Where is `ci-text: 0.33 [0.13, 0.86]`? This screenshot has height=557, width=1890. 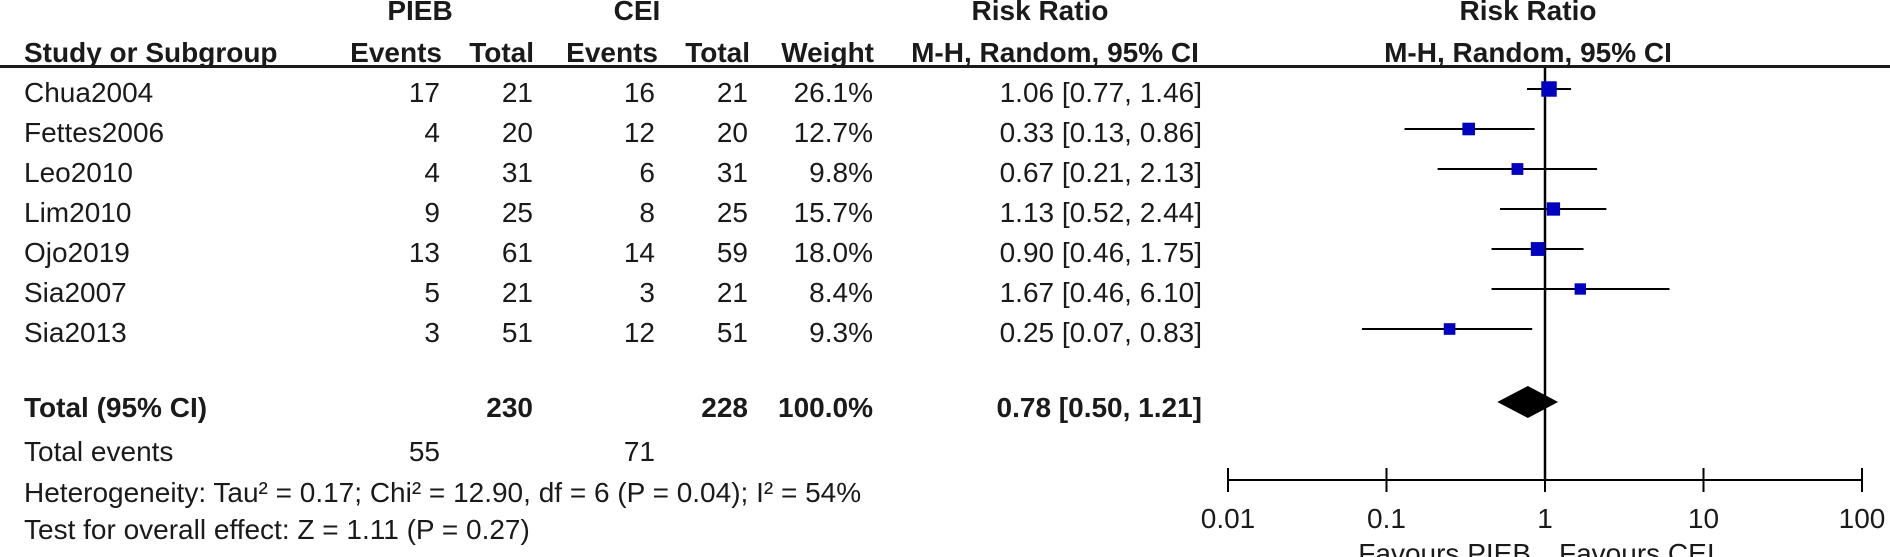 ci-text: 0.33 [0.13, 0.86] is located at coordinates (1100, 132).